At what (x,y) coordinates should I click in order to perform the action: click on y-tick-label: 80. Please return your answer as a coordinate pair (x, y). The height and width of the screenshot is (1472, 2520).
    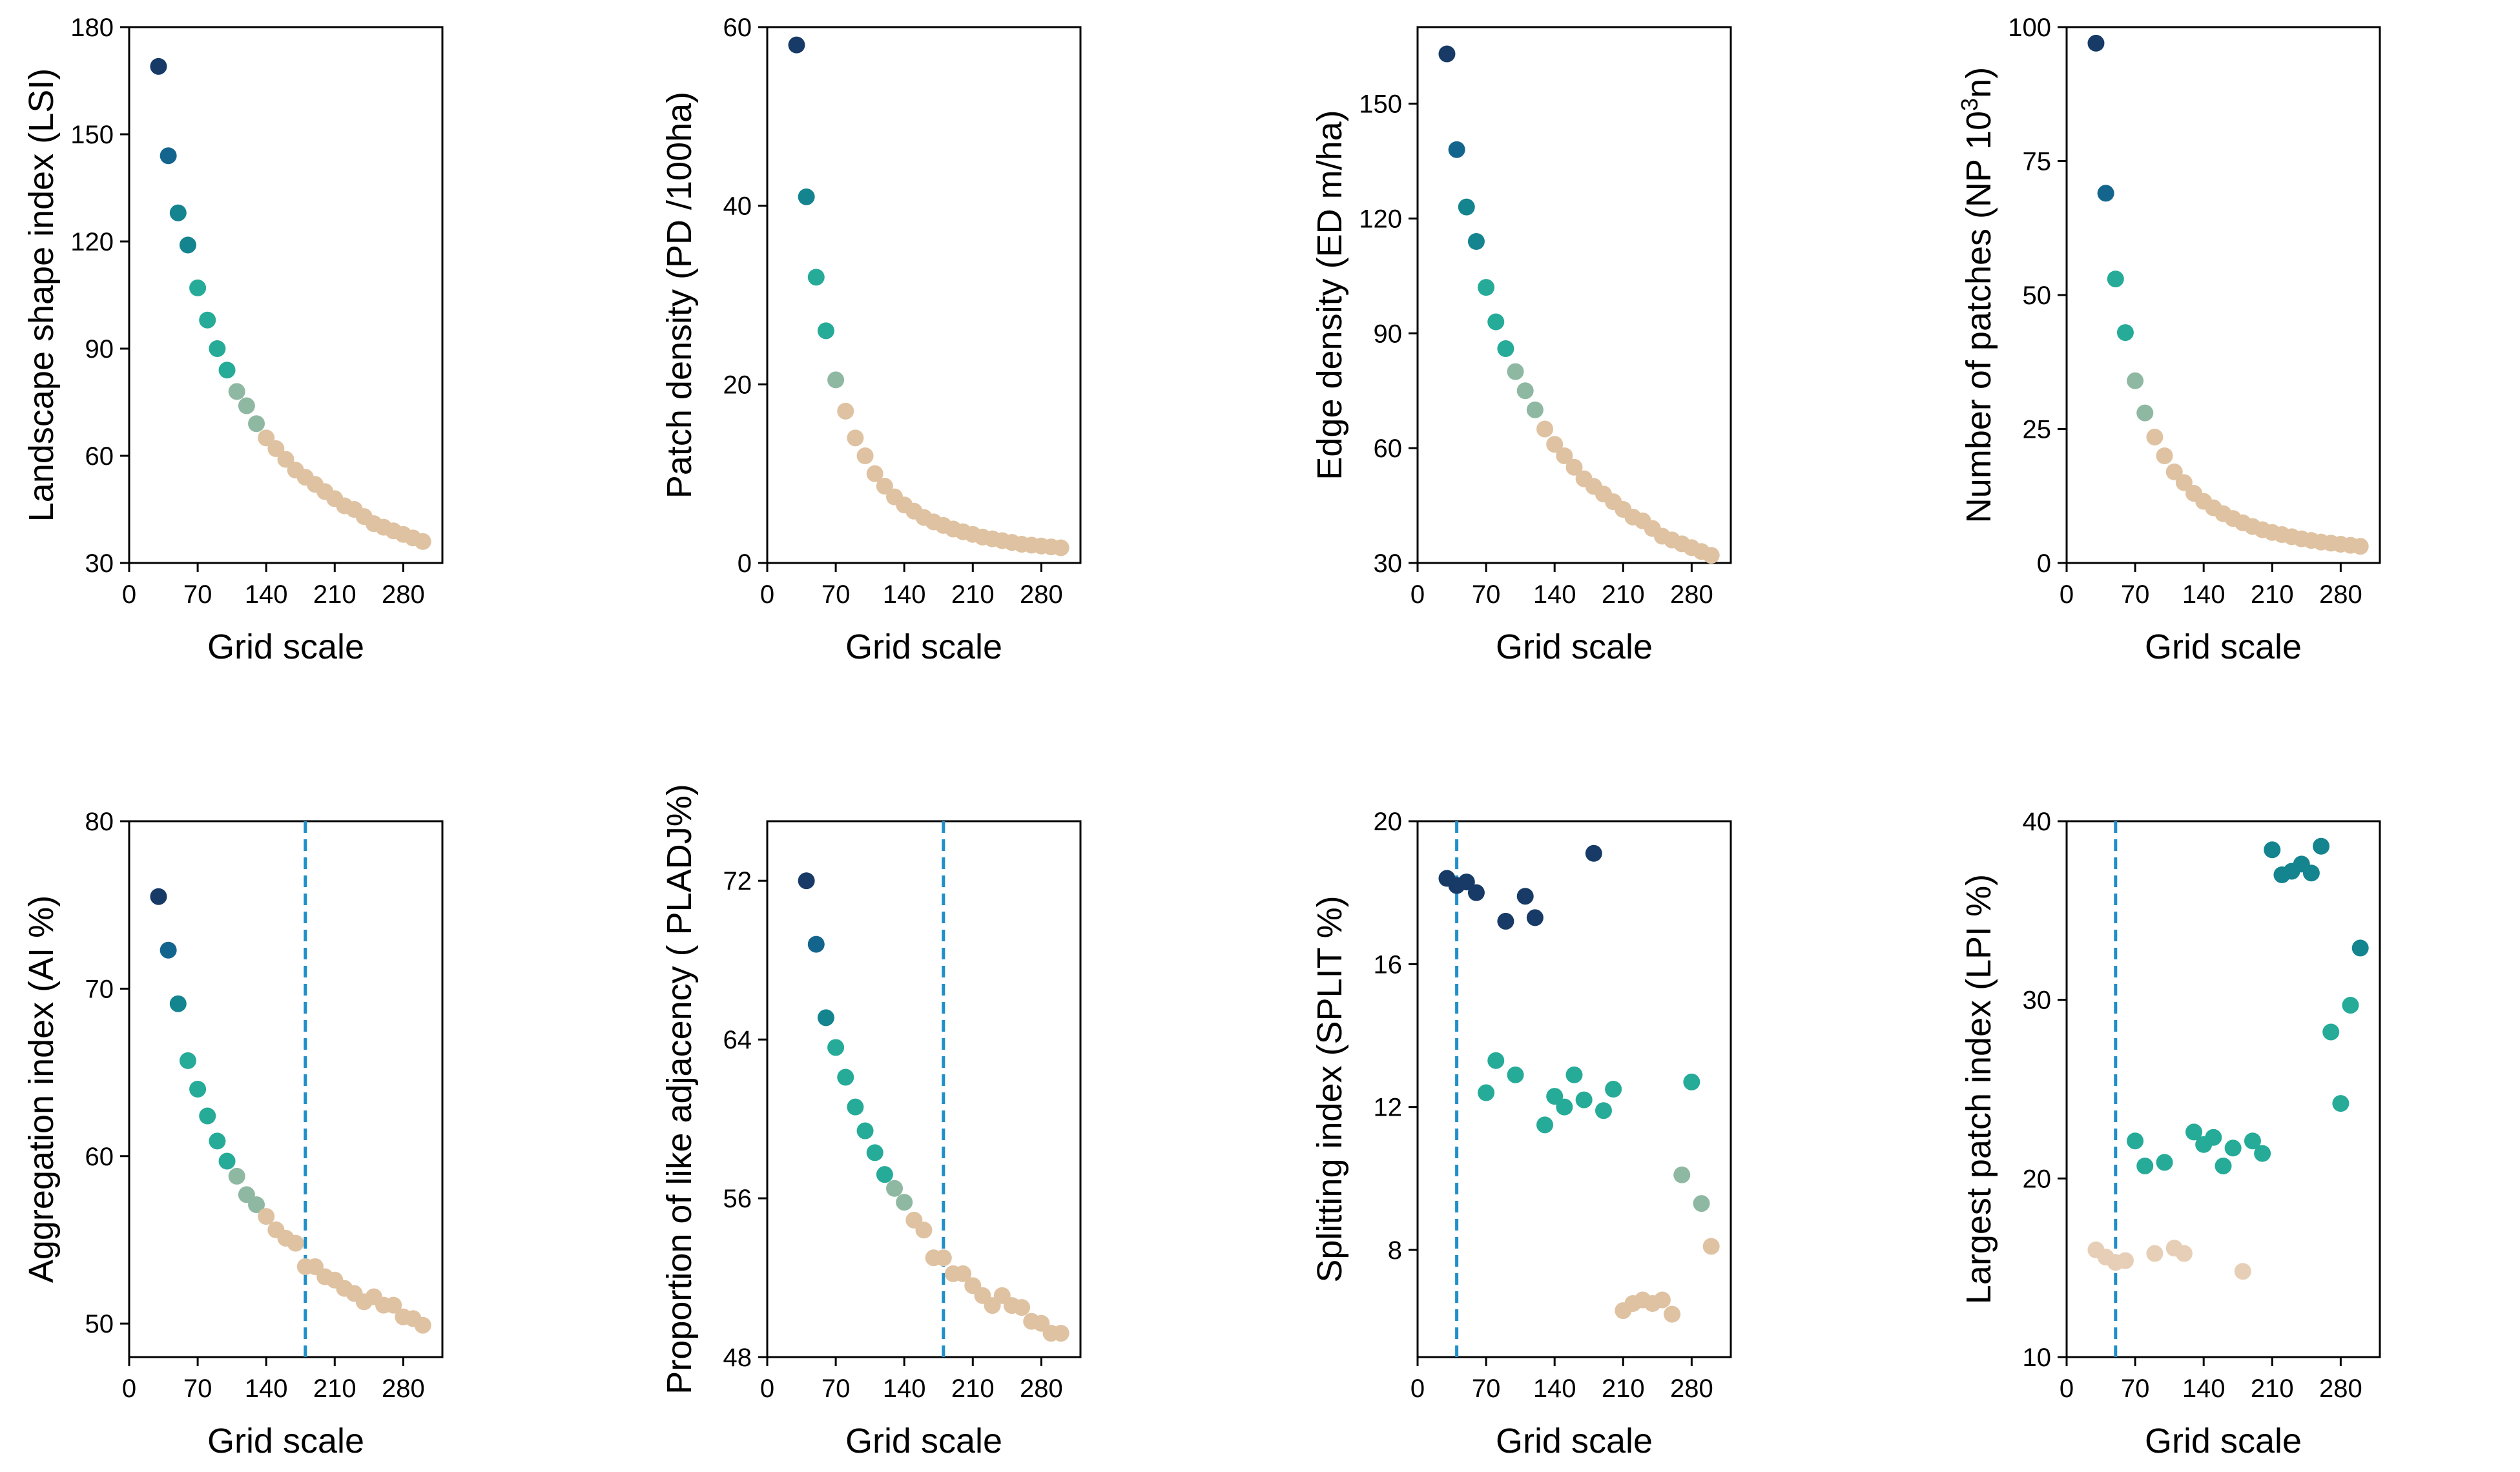
    Looking at the image, I should click on (100, 822).